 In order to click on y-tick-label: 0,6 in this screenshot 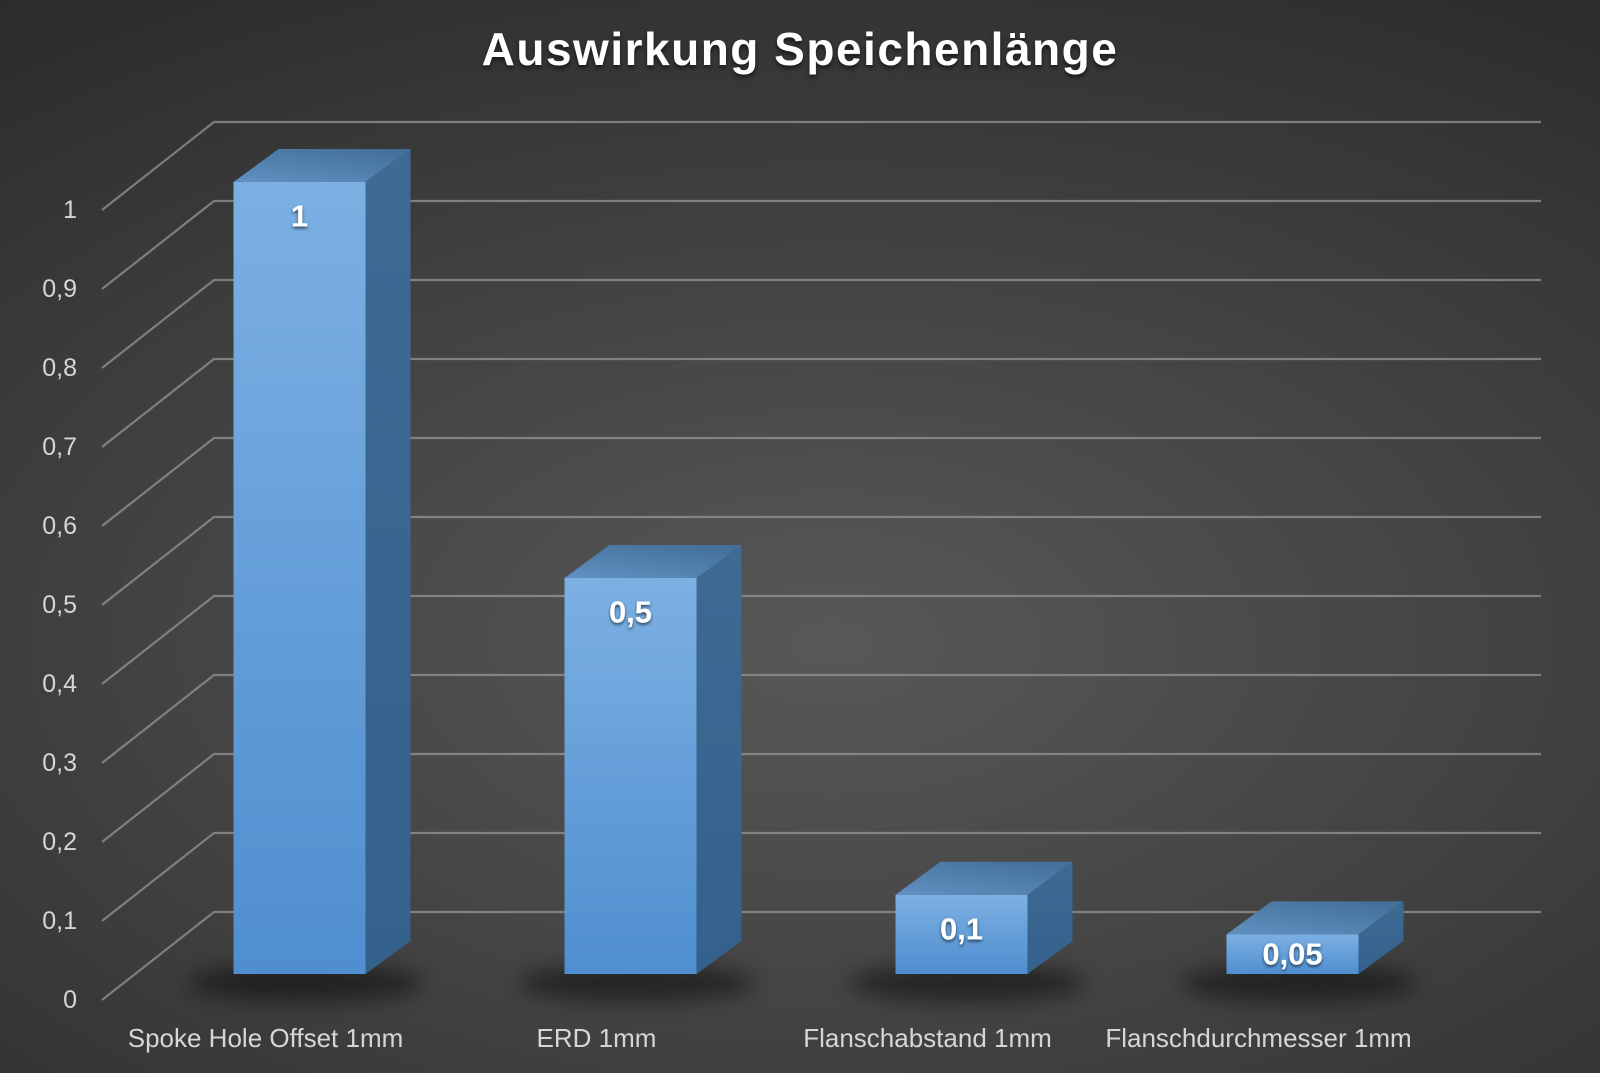, I will do `click(59, 526)`.